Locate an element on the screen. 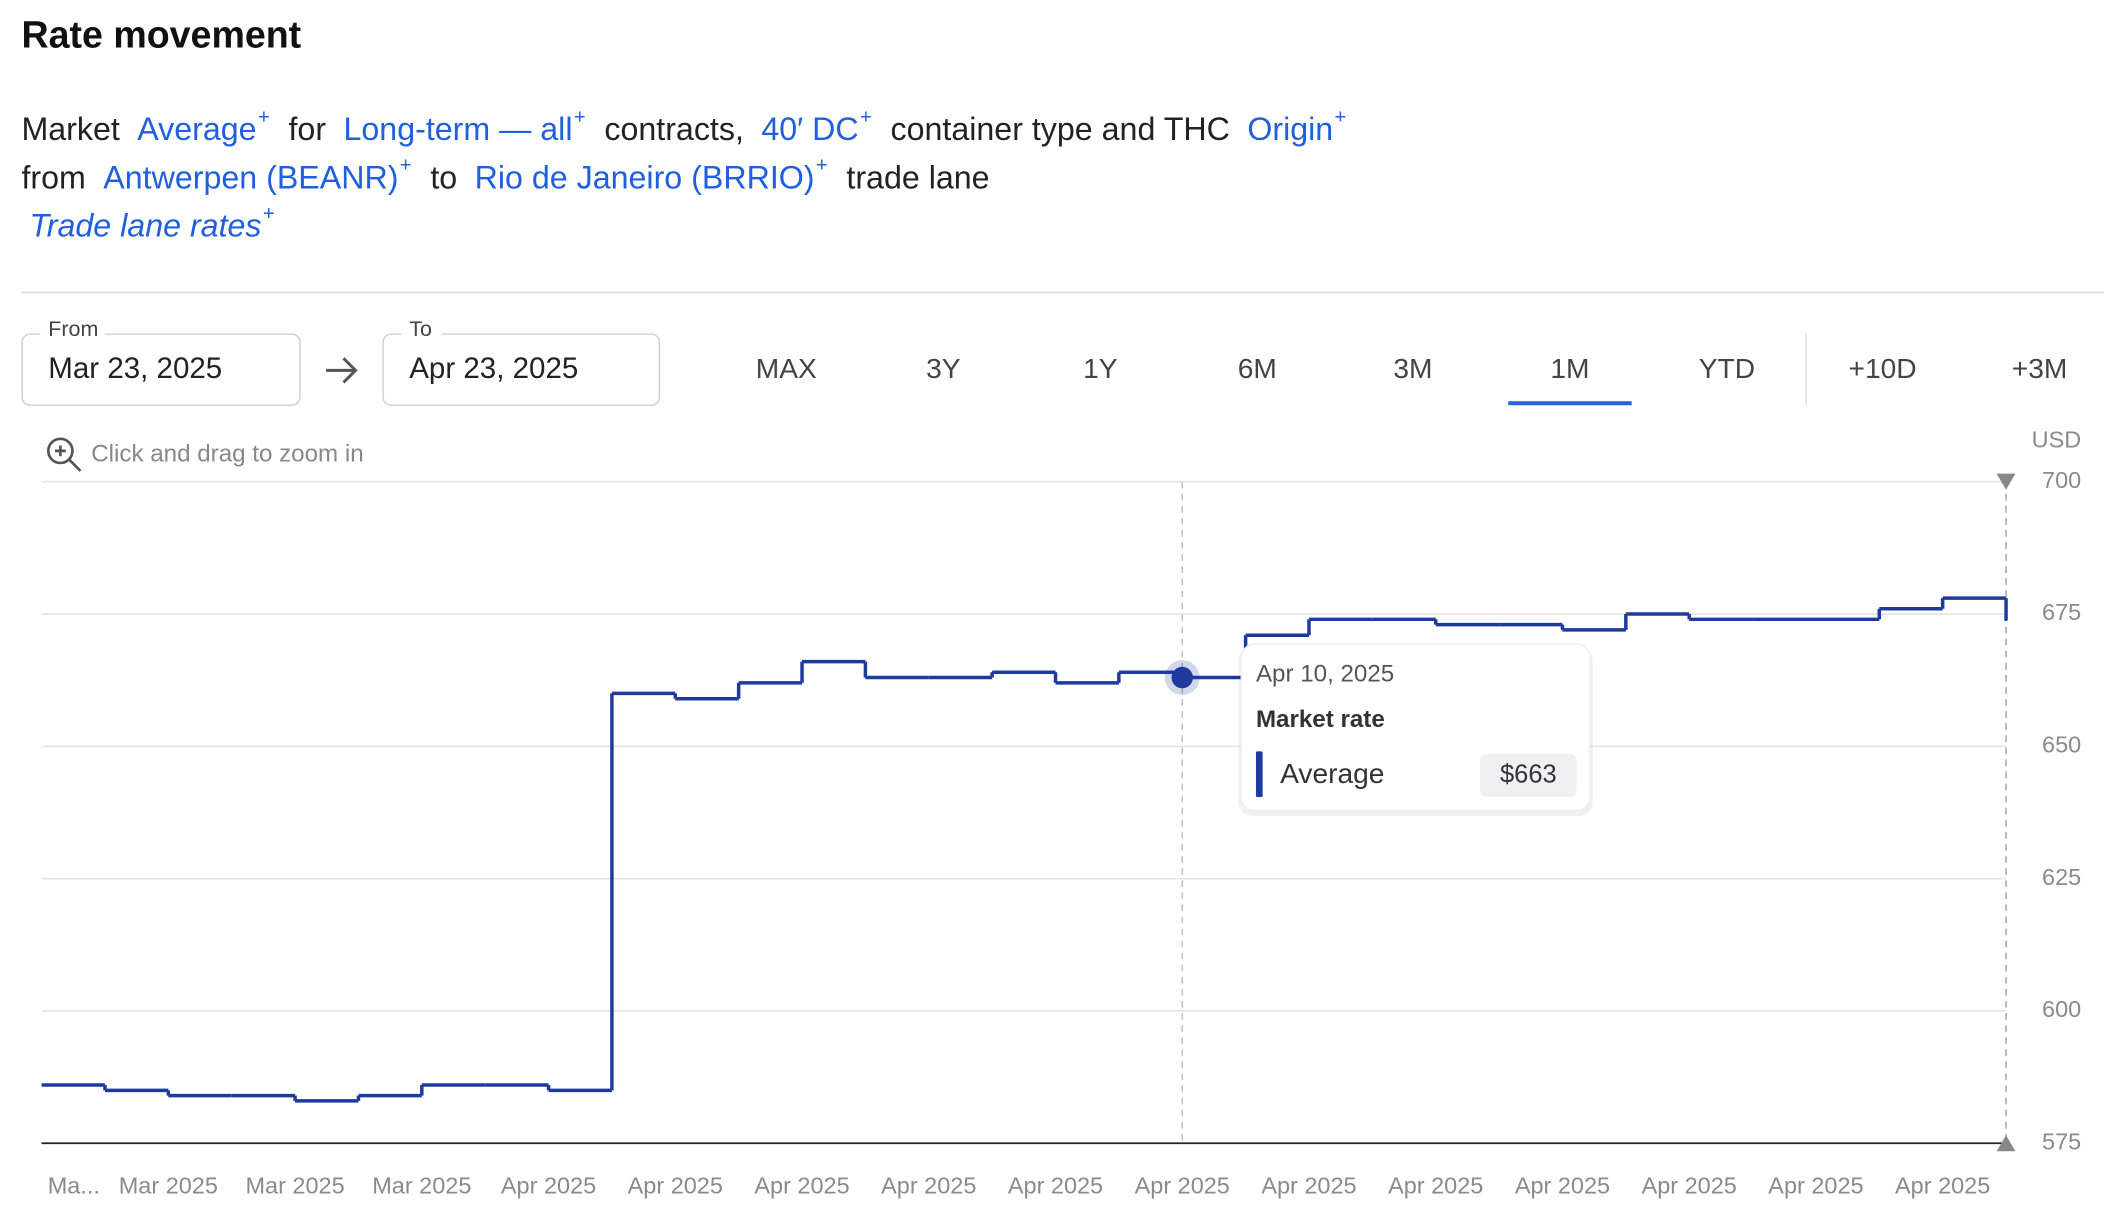 The image size is (2104, 1220). extend-button: +3M is located at coordinates (2040, 368).